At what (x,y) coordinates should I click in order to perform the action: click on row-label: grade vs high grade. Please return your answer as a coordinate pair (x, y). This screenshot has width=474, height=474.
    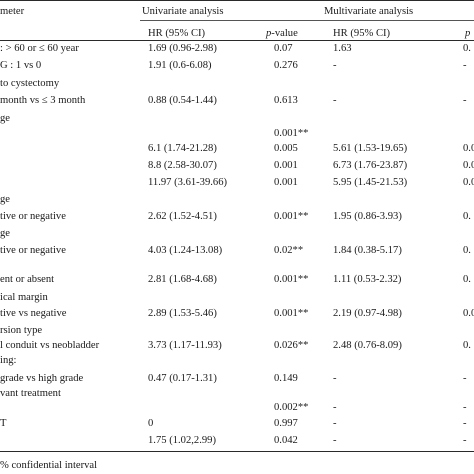
    Looking at the image, I should click on (42, 378).